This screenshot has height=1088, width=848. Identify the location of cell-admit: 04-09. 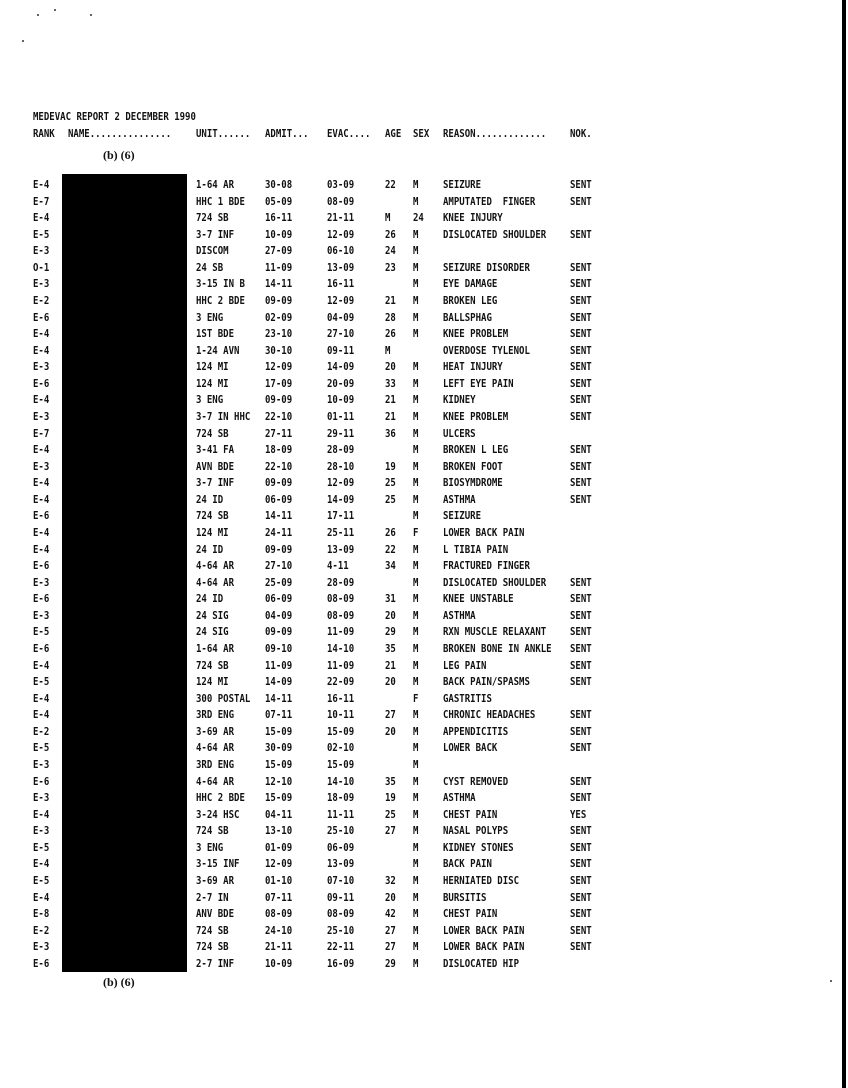
(279, 615).